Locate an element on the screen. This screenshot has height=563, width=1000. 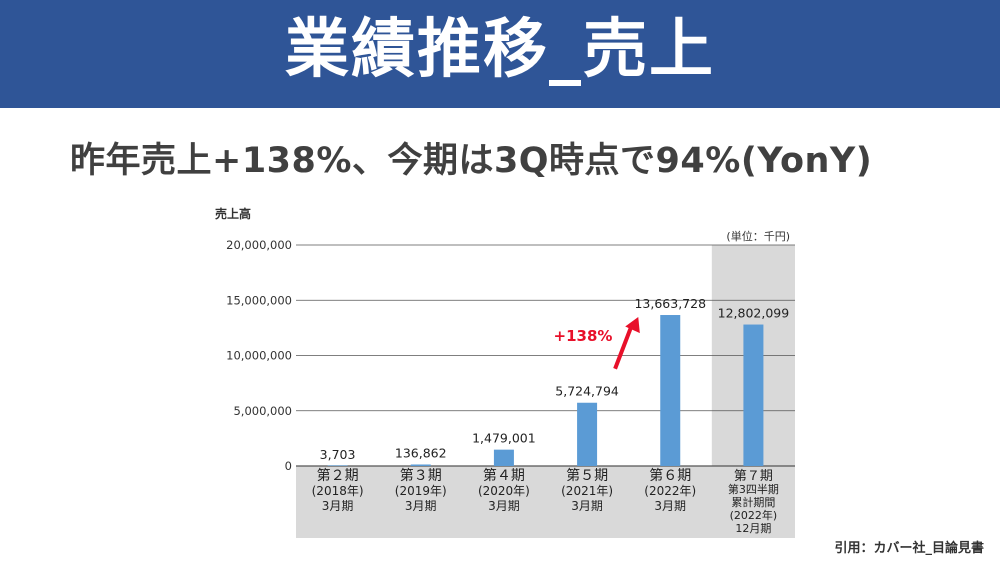
data-label: 1,479,001 is located at coordinates (504, 438).